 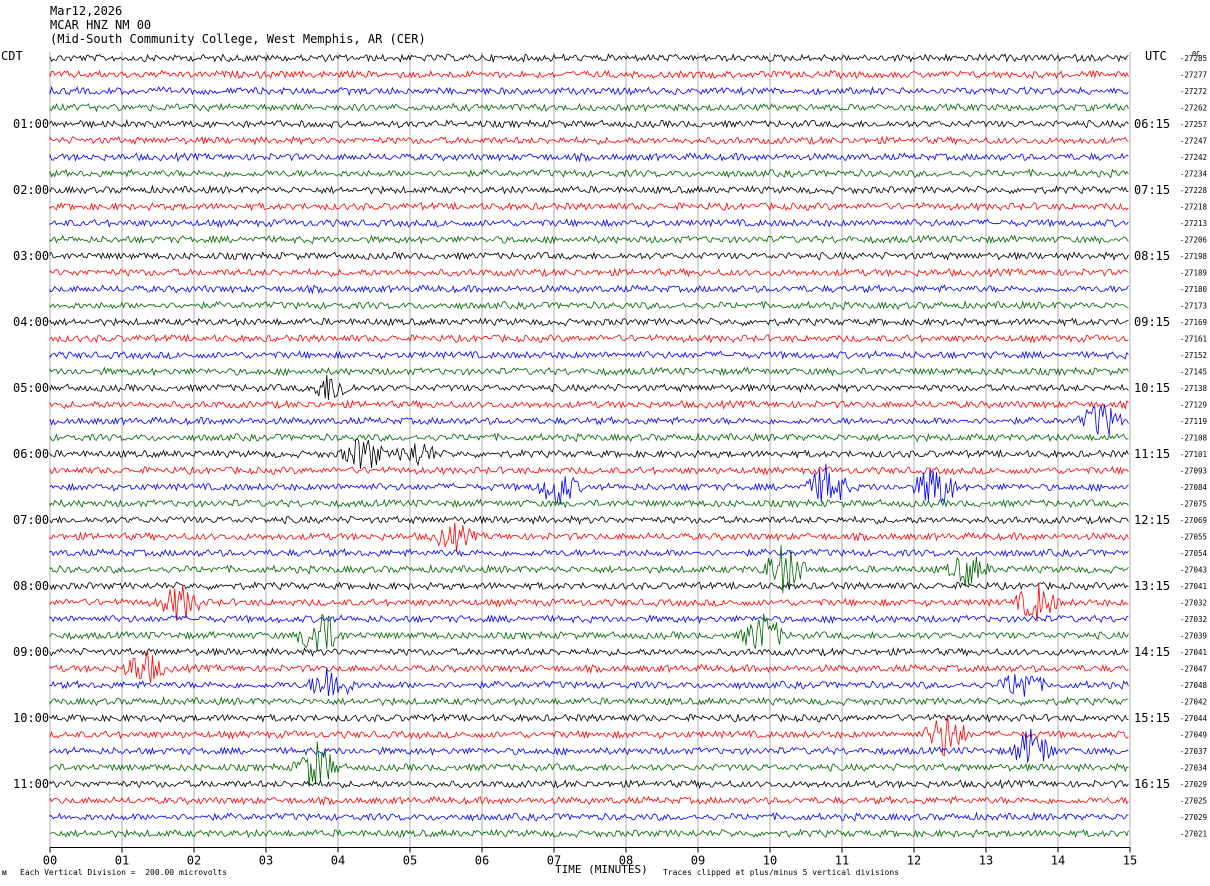 What do you see at coordinates (1193, 223) in the screenshot?
I see `trace-offset-label: -27213` at bounding box center [1193, 223].